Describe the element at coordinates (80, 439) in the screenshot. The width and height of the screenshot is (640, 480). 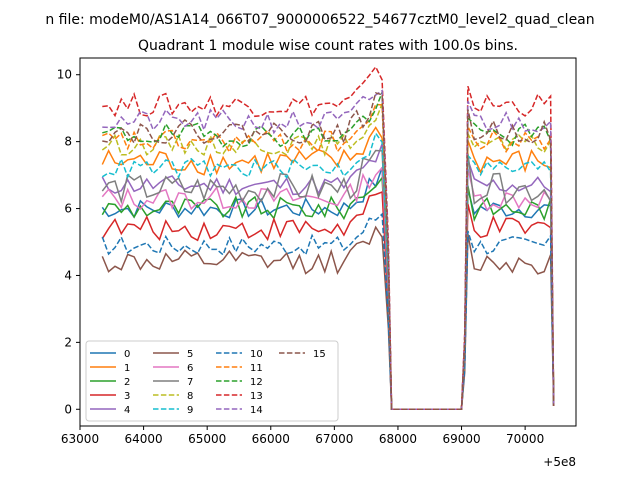
I see `x-tick-label: 63000` at that location.